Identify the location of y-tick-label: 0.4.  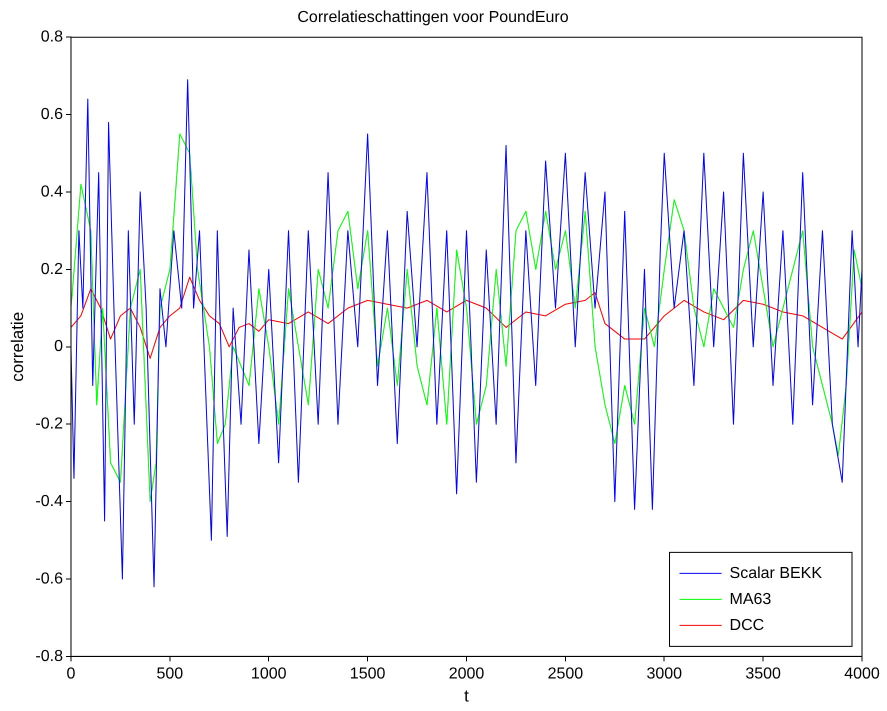
(52, 191).